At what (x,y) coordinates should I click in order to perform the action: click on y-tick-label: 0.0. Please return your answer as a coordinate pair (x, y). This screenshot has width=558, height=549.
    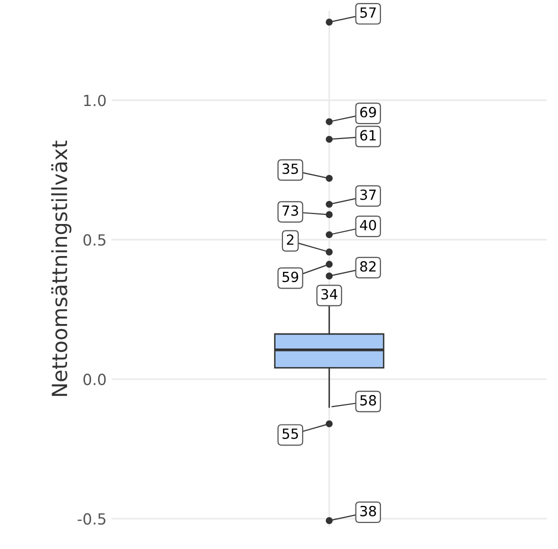
    Looking at the image, I should click on (94, 380).